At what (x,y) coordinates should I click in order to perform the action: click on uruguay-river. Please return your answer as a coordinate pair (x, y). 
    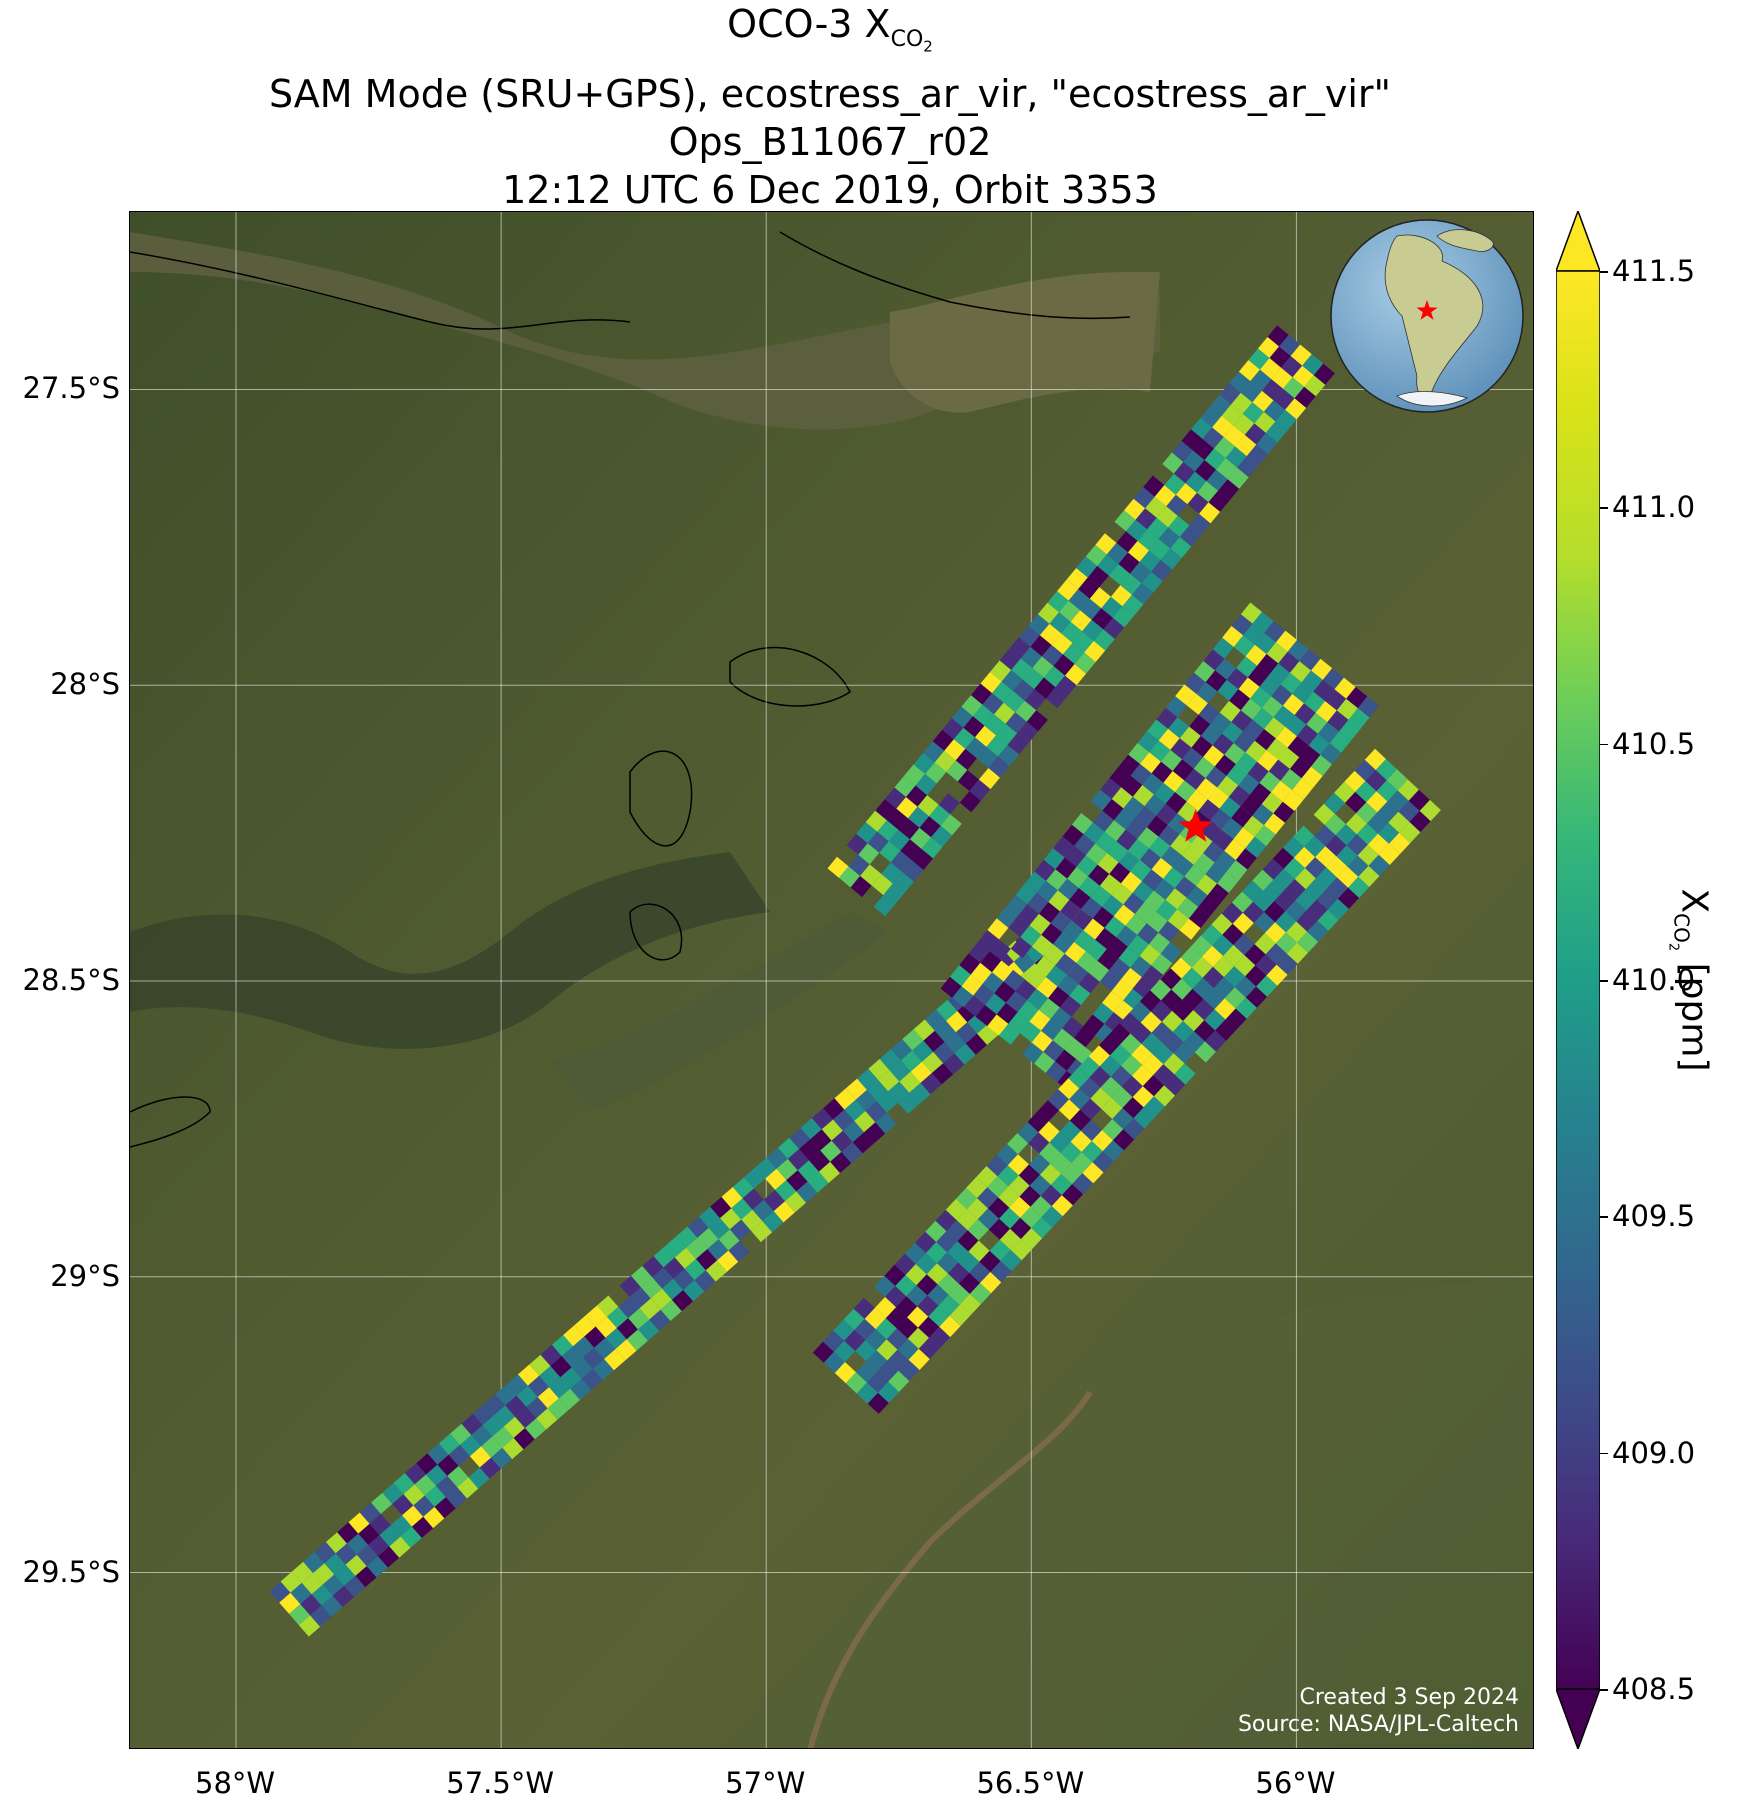
    Looking at the image, I should click on (950, 1569).